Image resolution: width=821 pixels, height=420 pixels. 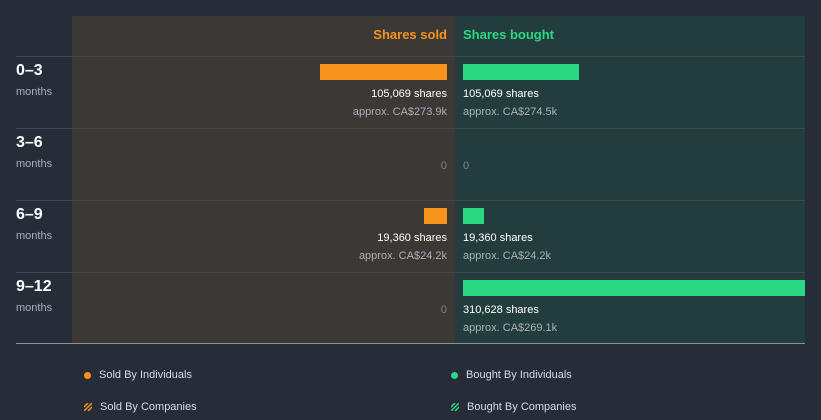 I want to click on header-shares-bought: Shares bought, so click(x=509, y=34).